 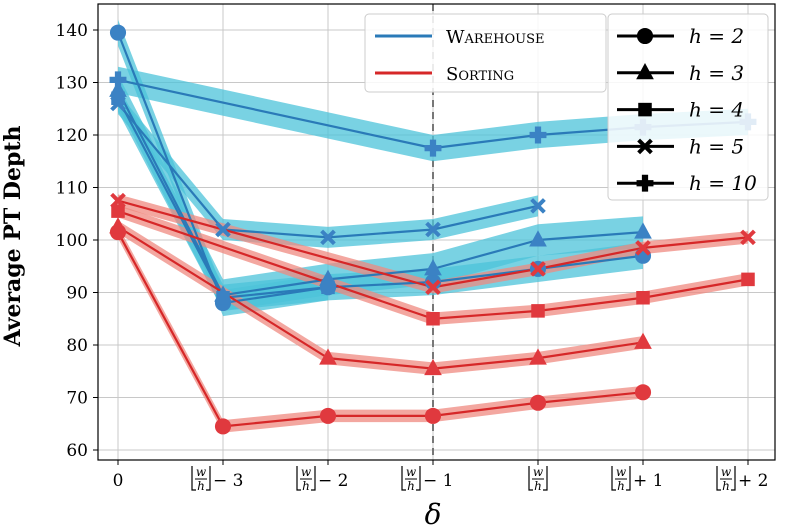 What do you see at coordinates (72, 31) in the screenshot?
I see `y-tick-label: 140` at bounding box center [72, 31].